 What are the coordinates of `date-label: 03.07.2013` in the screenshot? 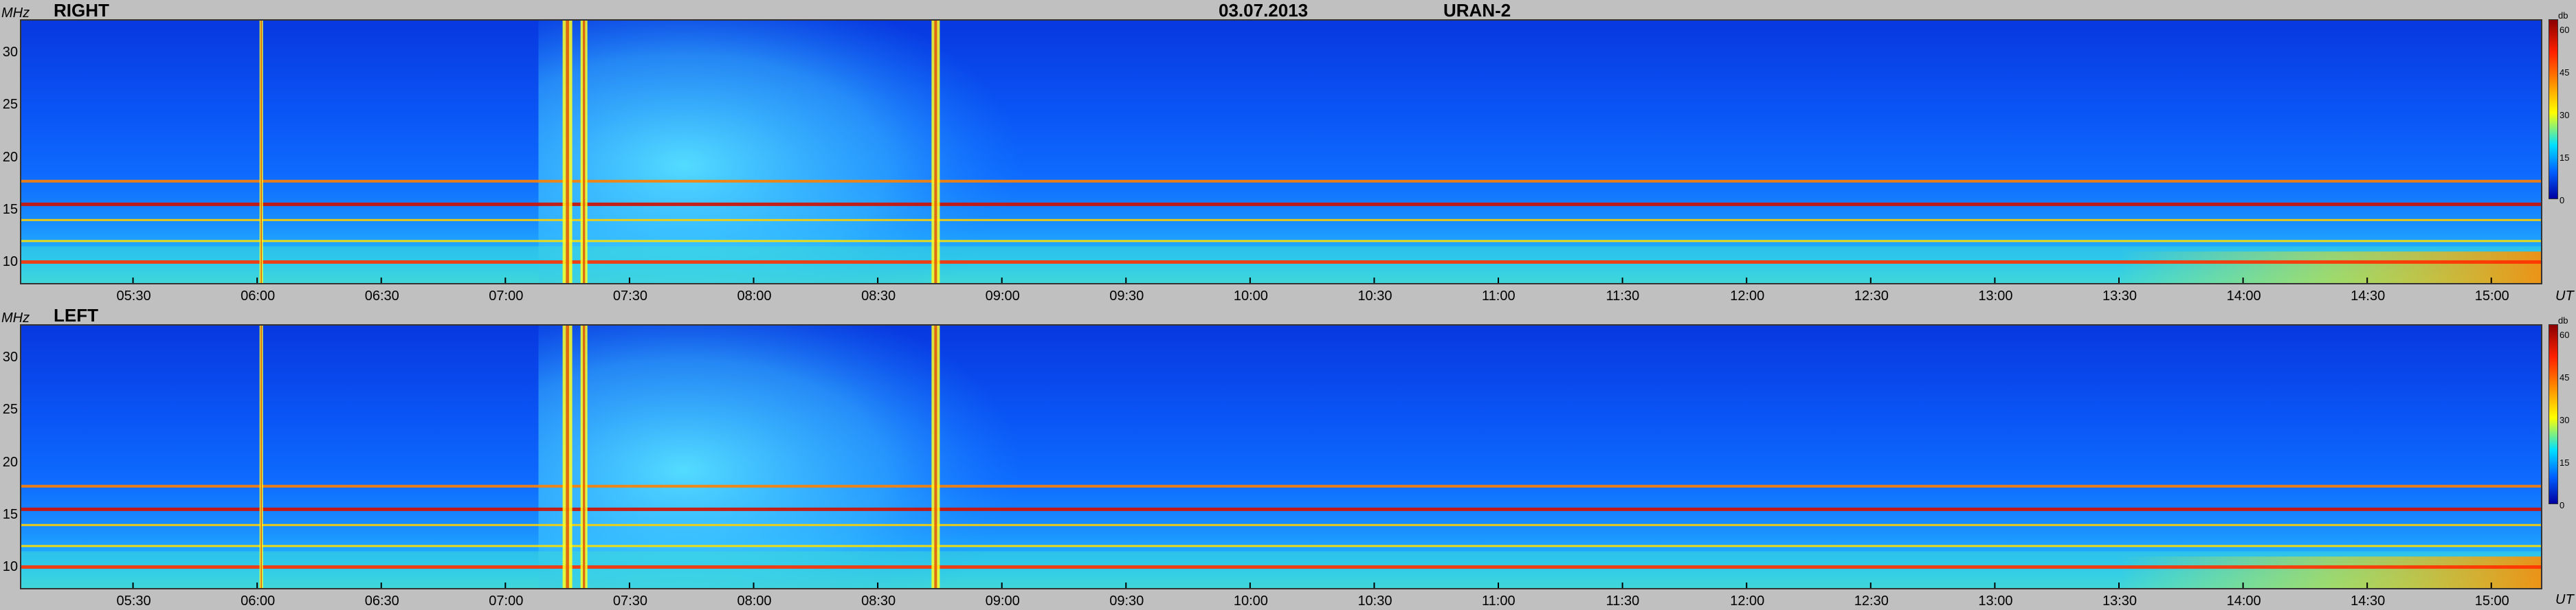 It's located at (1264, 10).